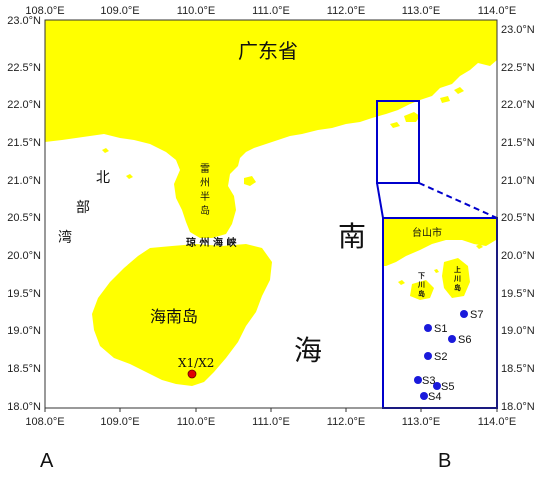  I want to click on site-label-x1-x2: X1/X2, so click(196, 363).